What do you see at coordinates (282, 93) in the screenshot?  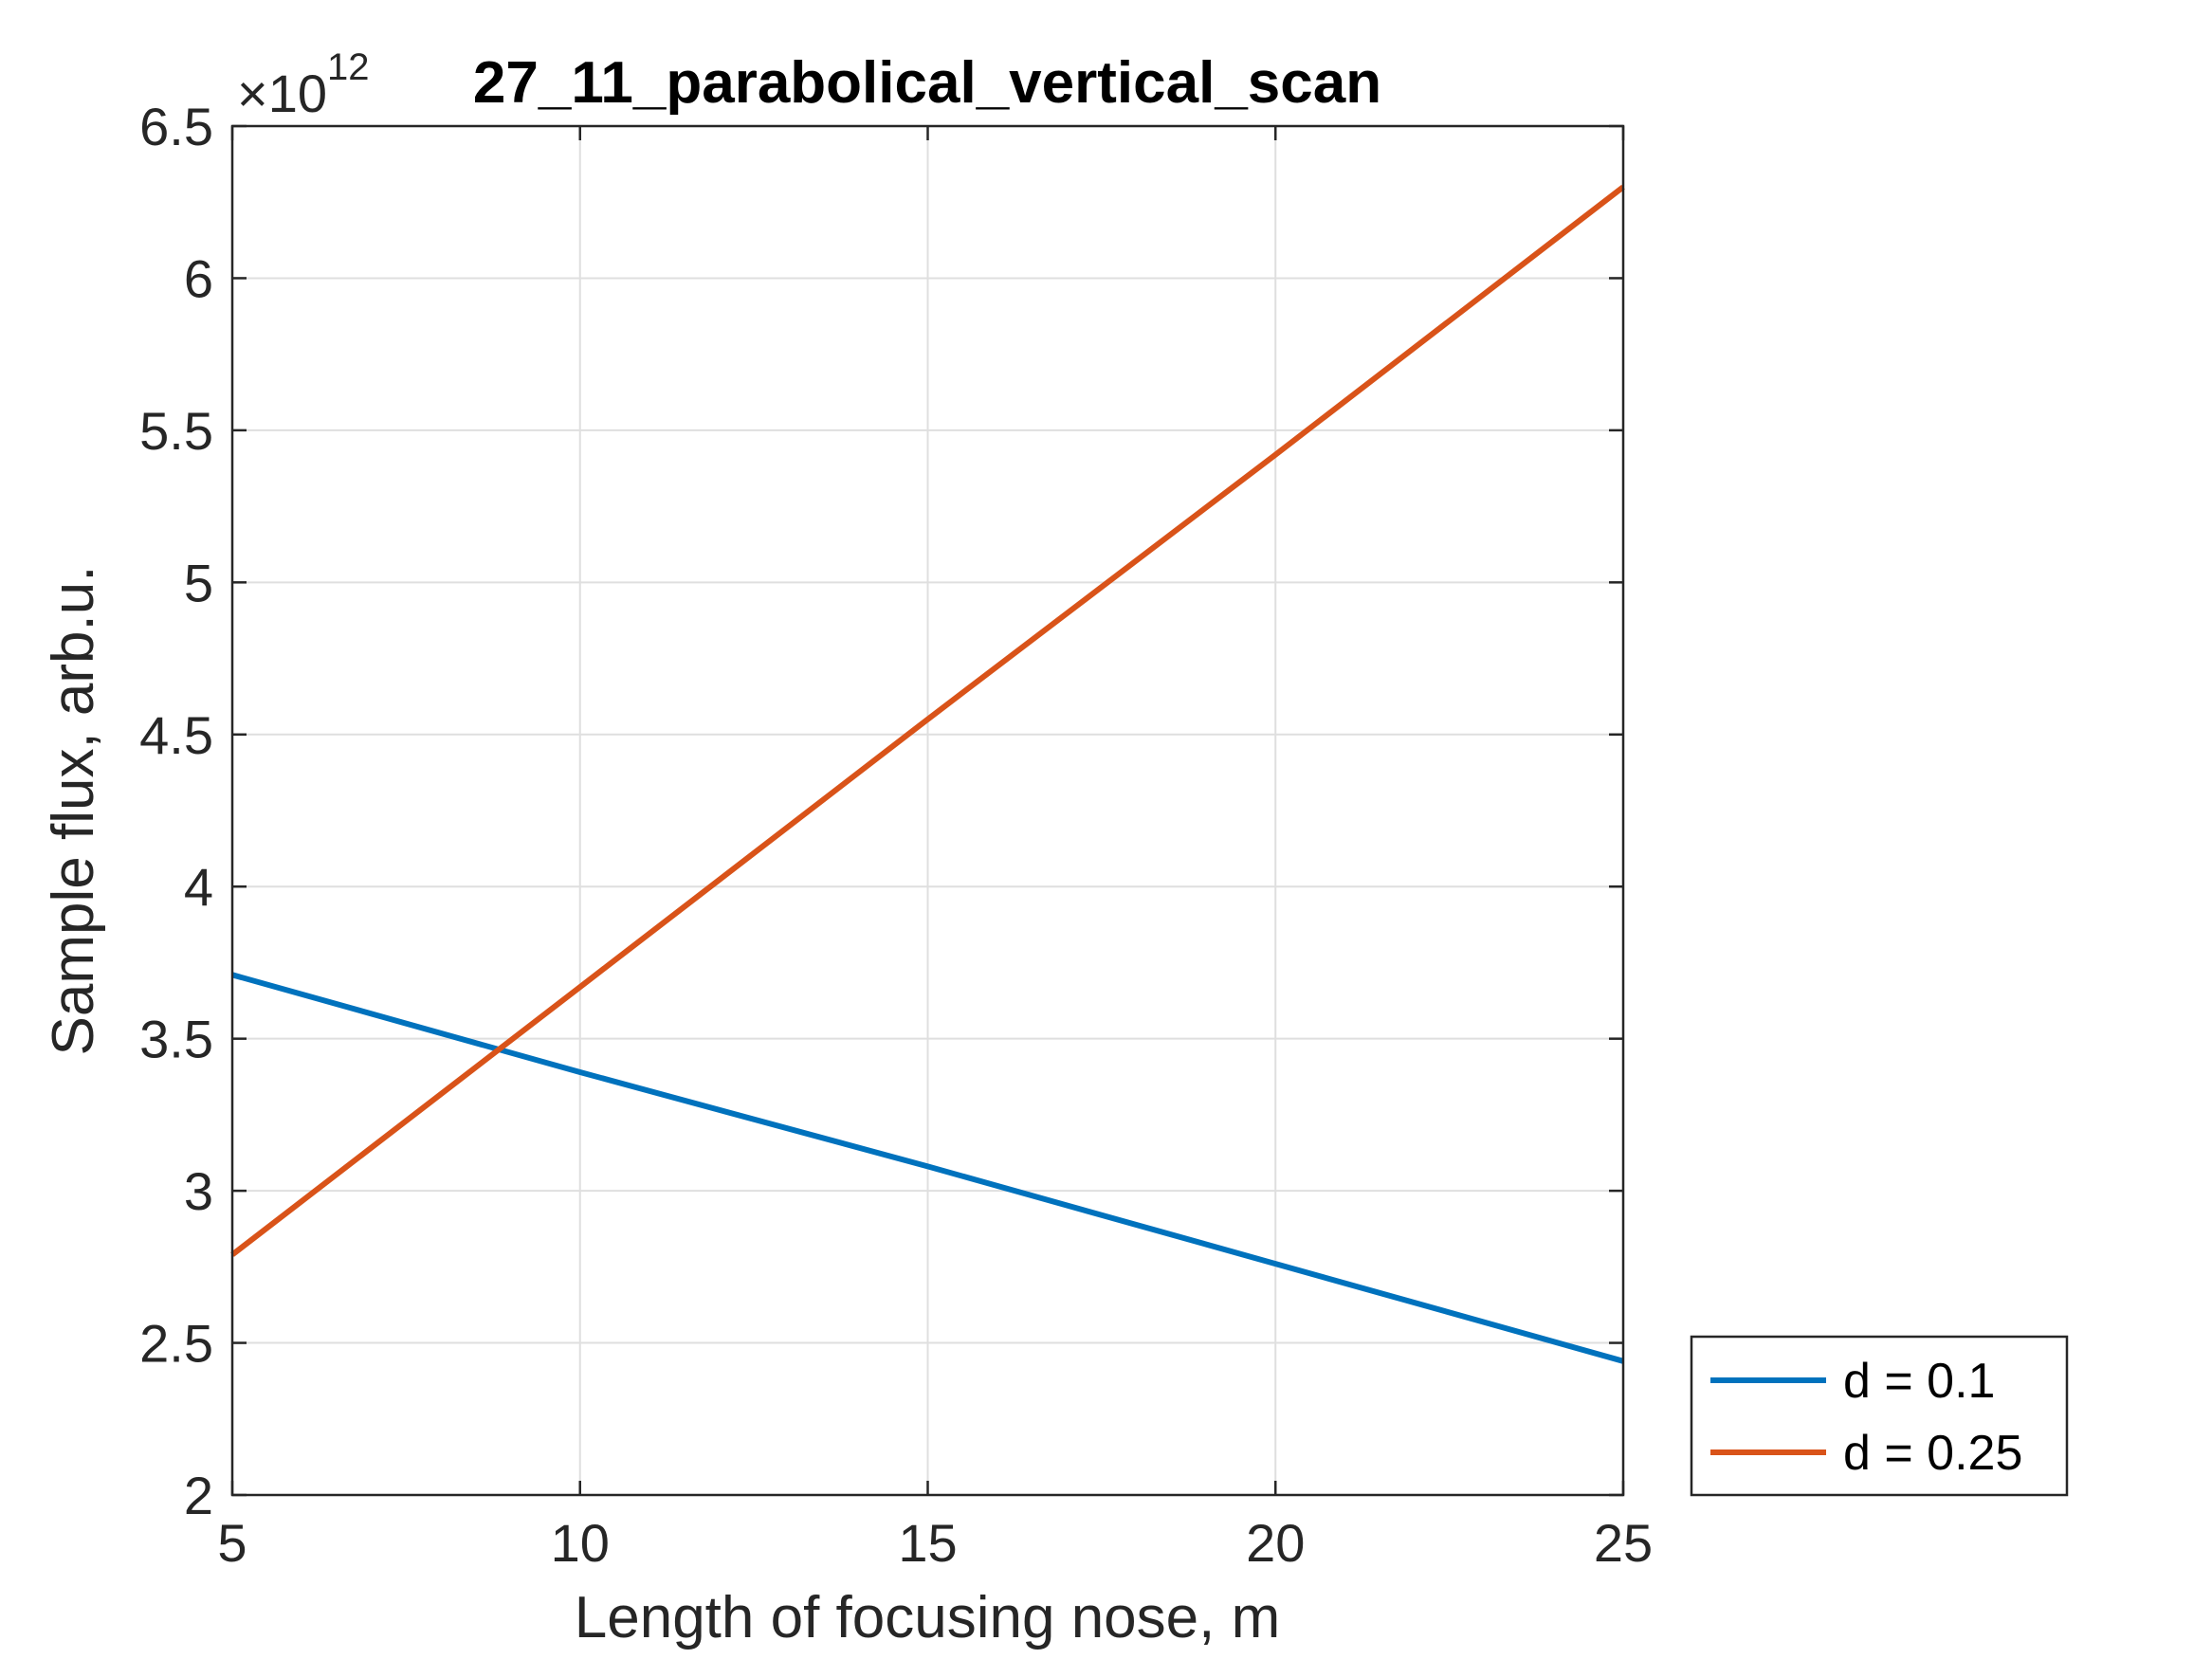 I see `y-axis-multiplier-base: ×10` at bounding box center [282, 93].